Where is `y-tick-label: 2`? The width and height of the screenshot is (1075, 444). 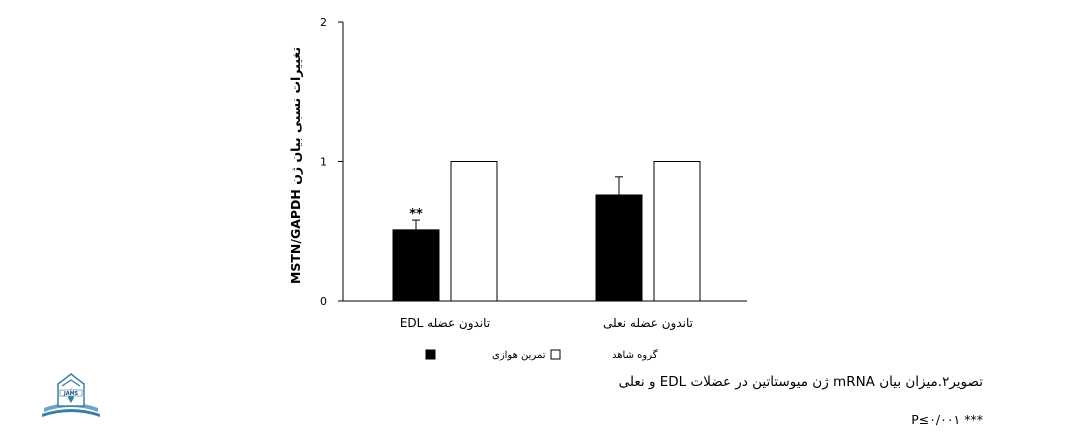 y-tick-label: 2 is located at coordinates (323, 22).